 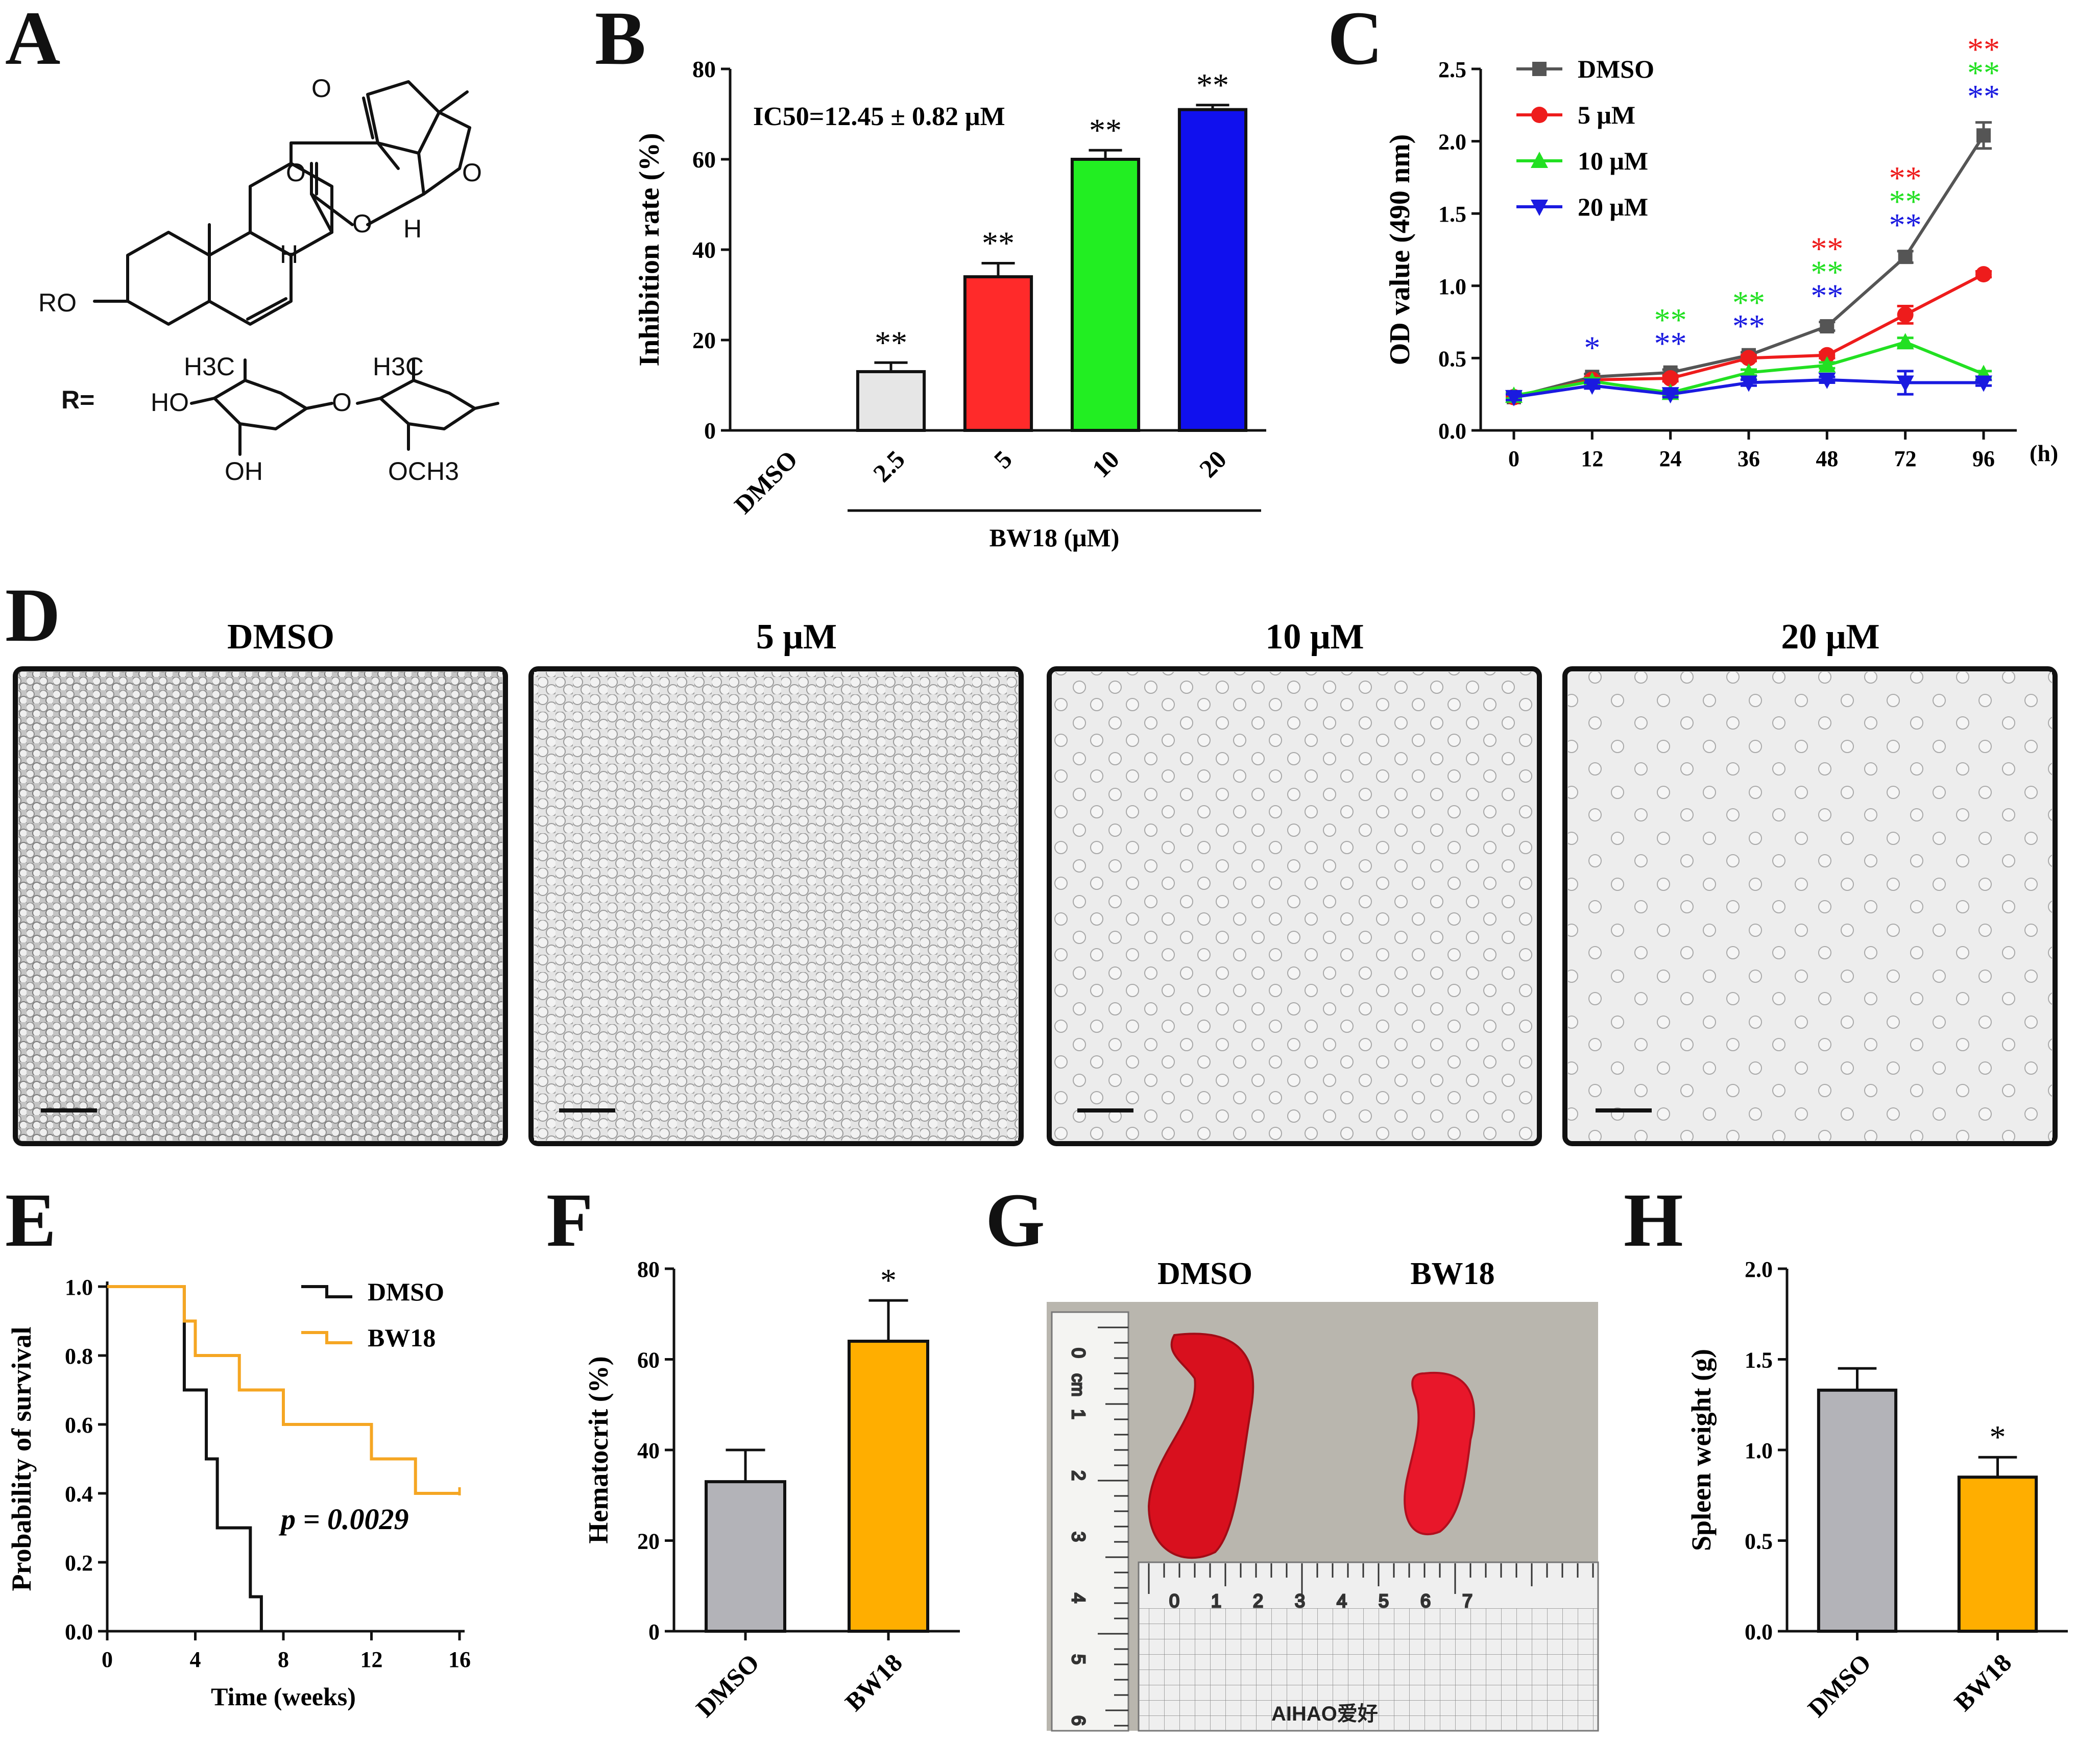 I want to click on atom-label-oh: OH, so click(x=244, y=471).